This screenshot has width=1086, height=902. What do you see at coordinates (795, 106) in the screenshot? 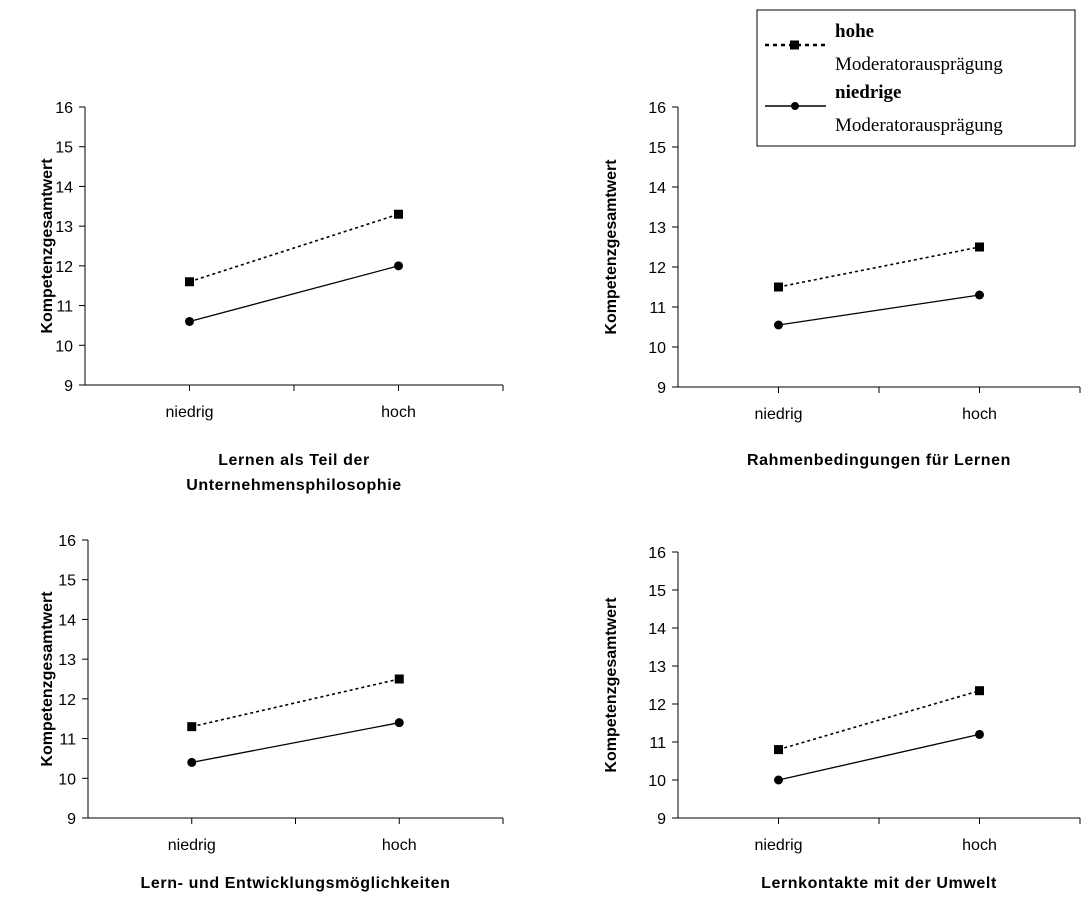
I see `legend-marker-circle` at bounding box center [795, 106].